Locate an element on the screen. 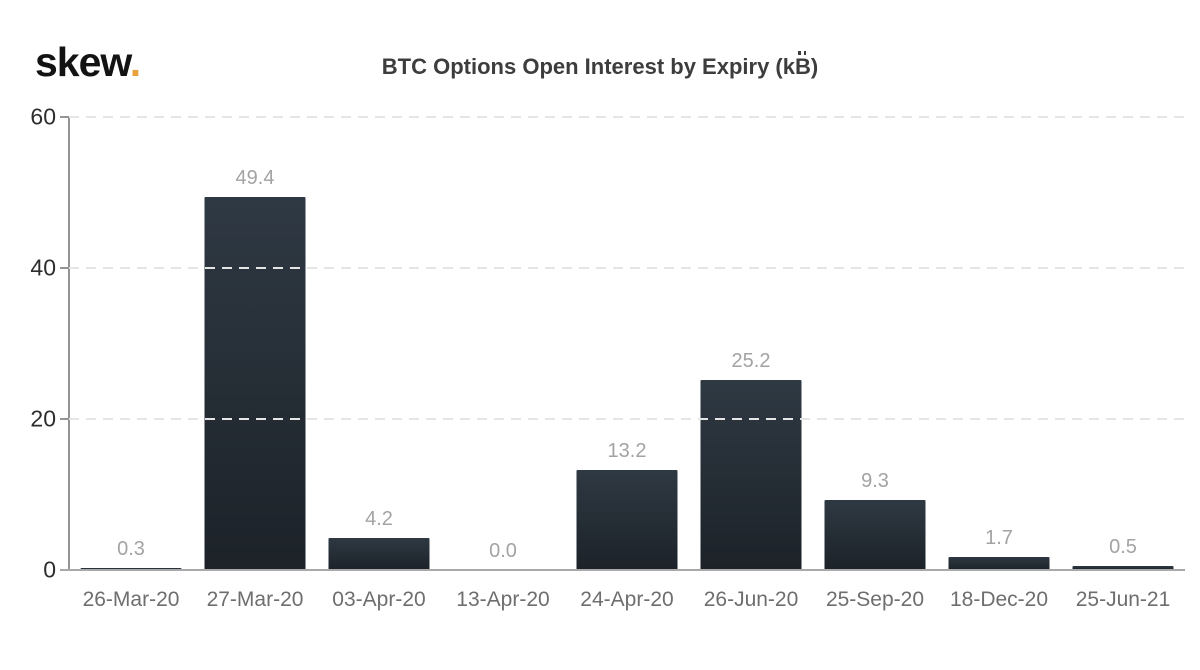 Image resolution: width=1200 pixels, height=670 pixels. bar-value-label: 1.7 is located at coordinates (999, 538).